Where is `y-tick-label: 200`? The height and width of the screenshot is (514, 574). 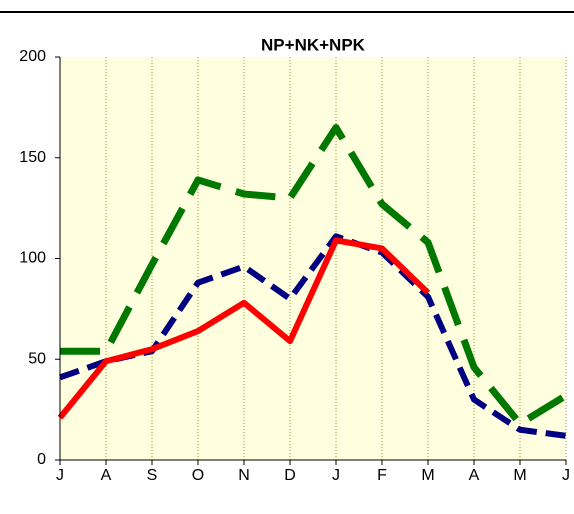 y-tick-label: 200 is located at coordinates (32, 56).